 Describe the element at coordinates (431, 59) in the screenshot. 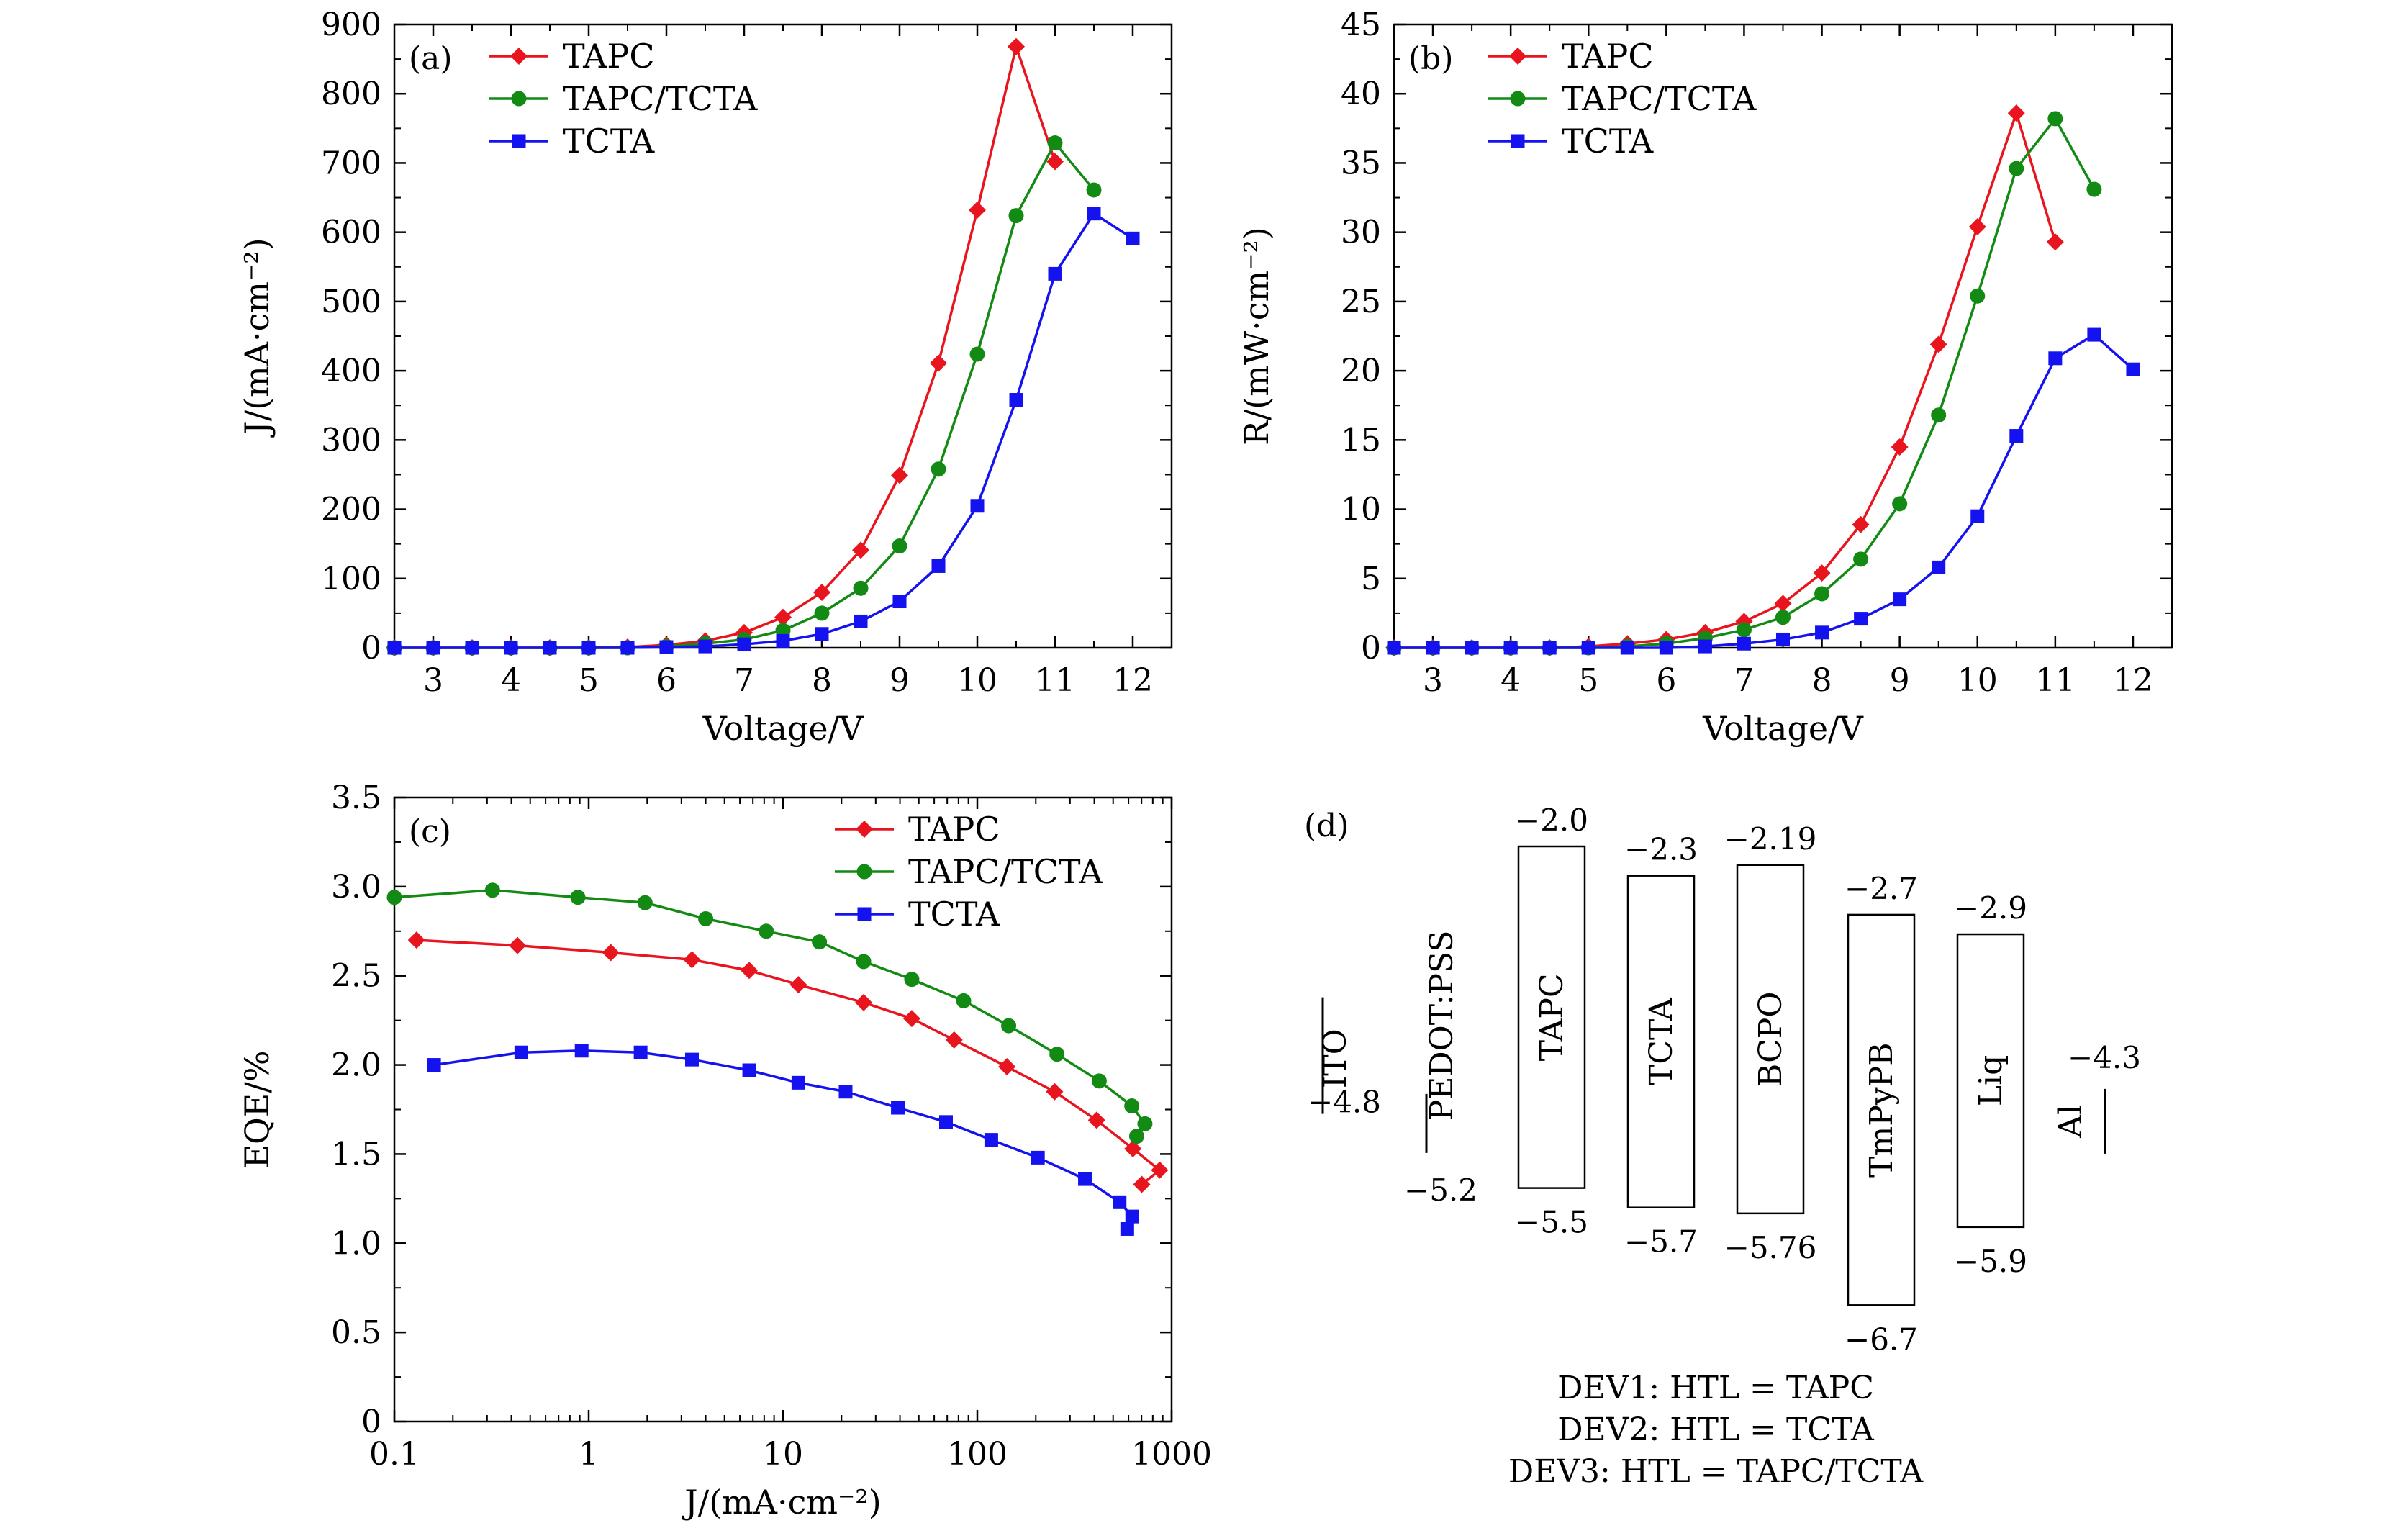

I see `panel-label: (a)` at that location.